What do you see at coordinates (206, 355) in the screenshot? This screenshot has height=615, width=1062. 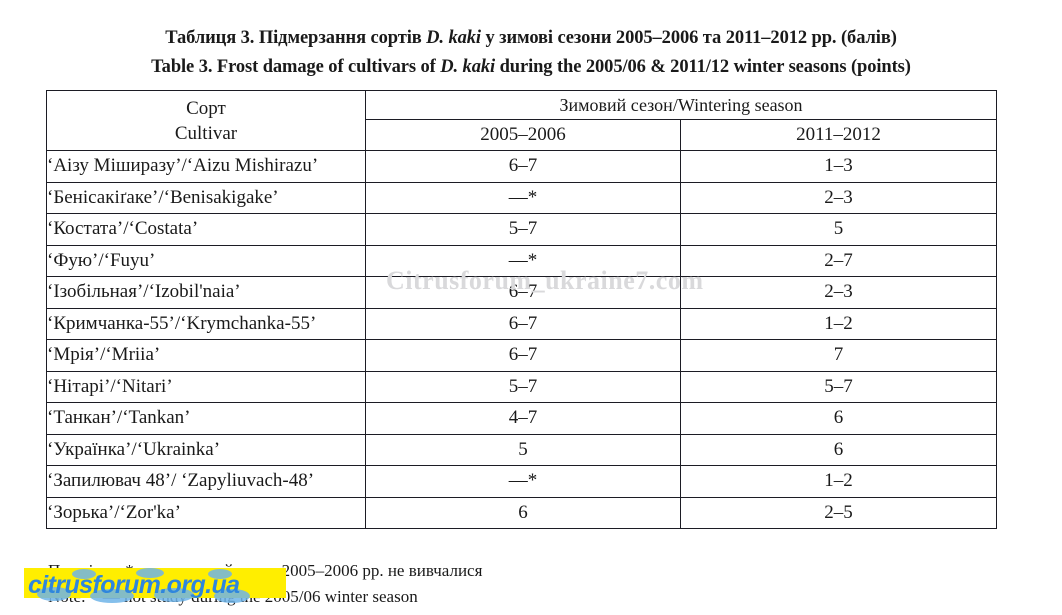 I see `cell-cultivar: ‘Мрія’/‘Mriia’` at bounding box center [206, 355].